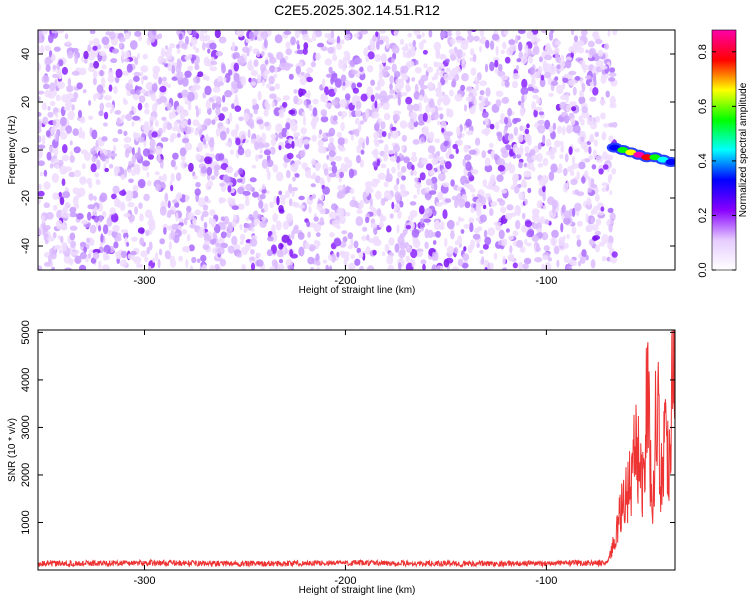 This screenshot has height=600, width=750. Describe the element at coordinates (703, 269) in the screenshot. I see `colorbar-tick-label: 0.0` at that location.